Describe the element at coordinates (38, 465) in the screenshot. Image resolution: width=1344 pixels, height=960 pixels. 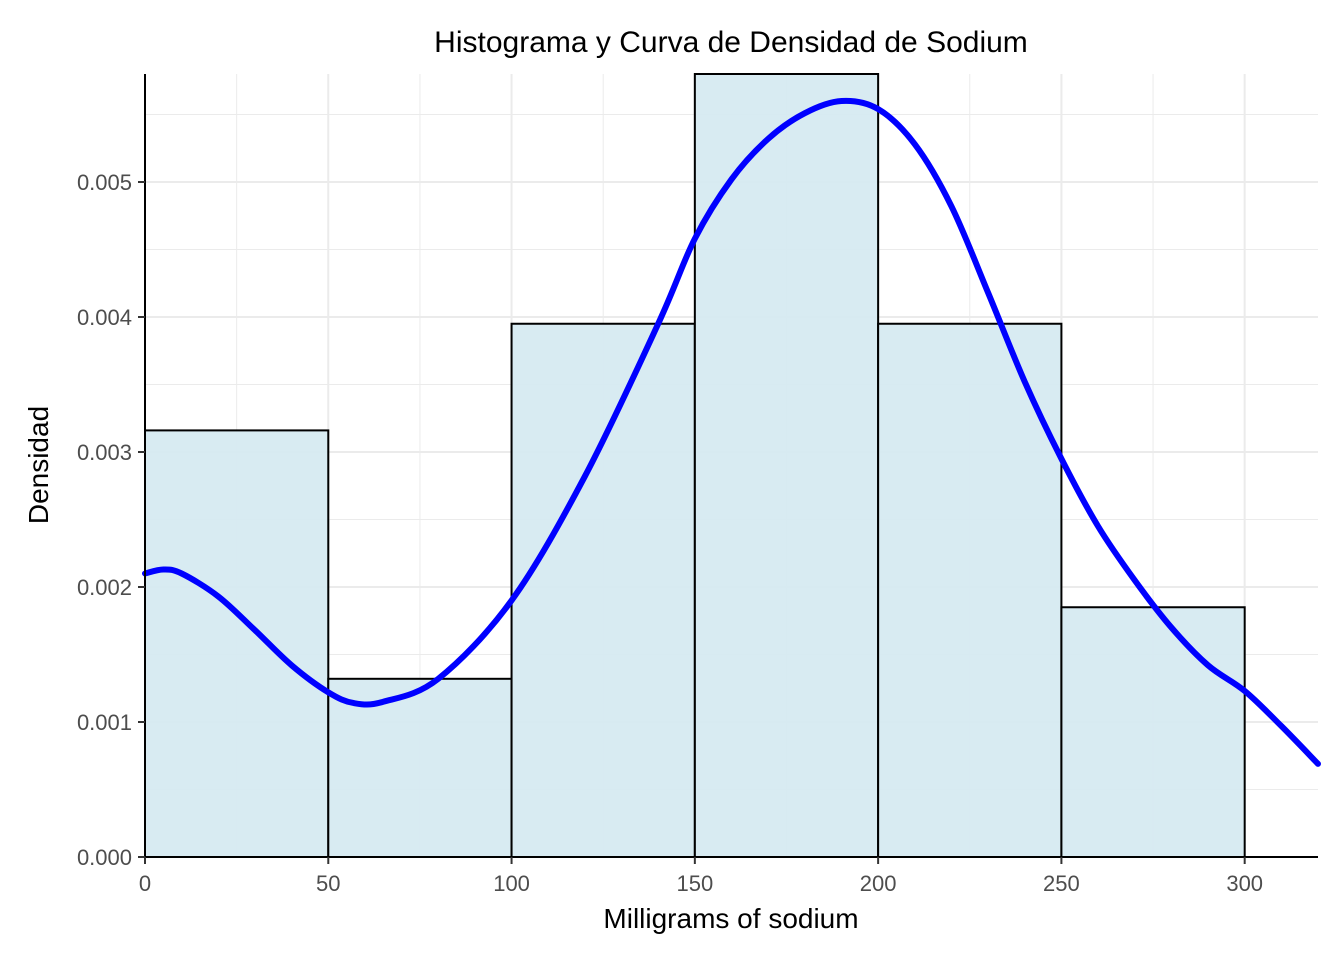
I see `y-axis-label: Densidad` at that location.